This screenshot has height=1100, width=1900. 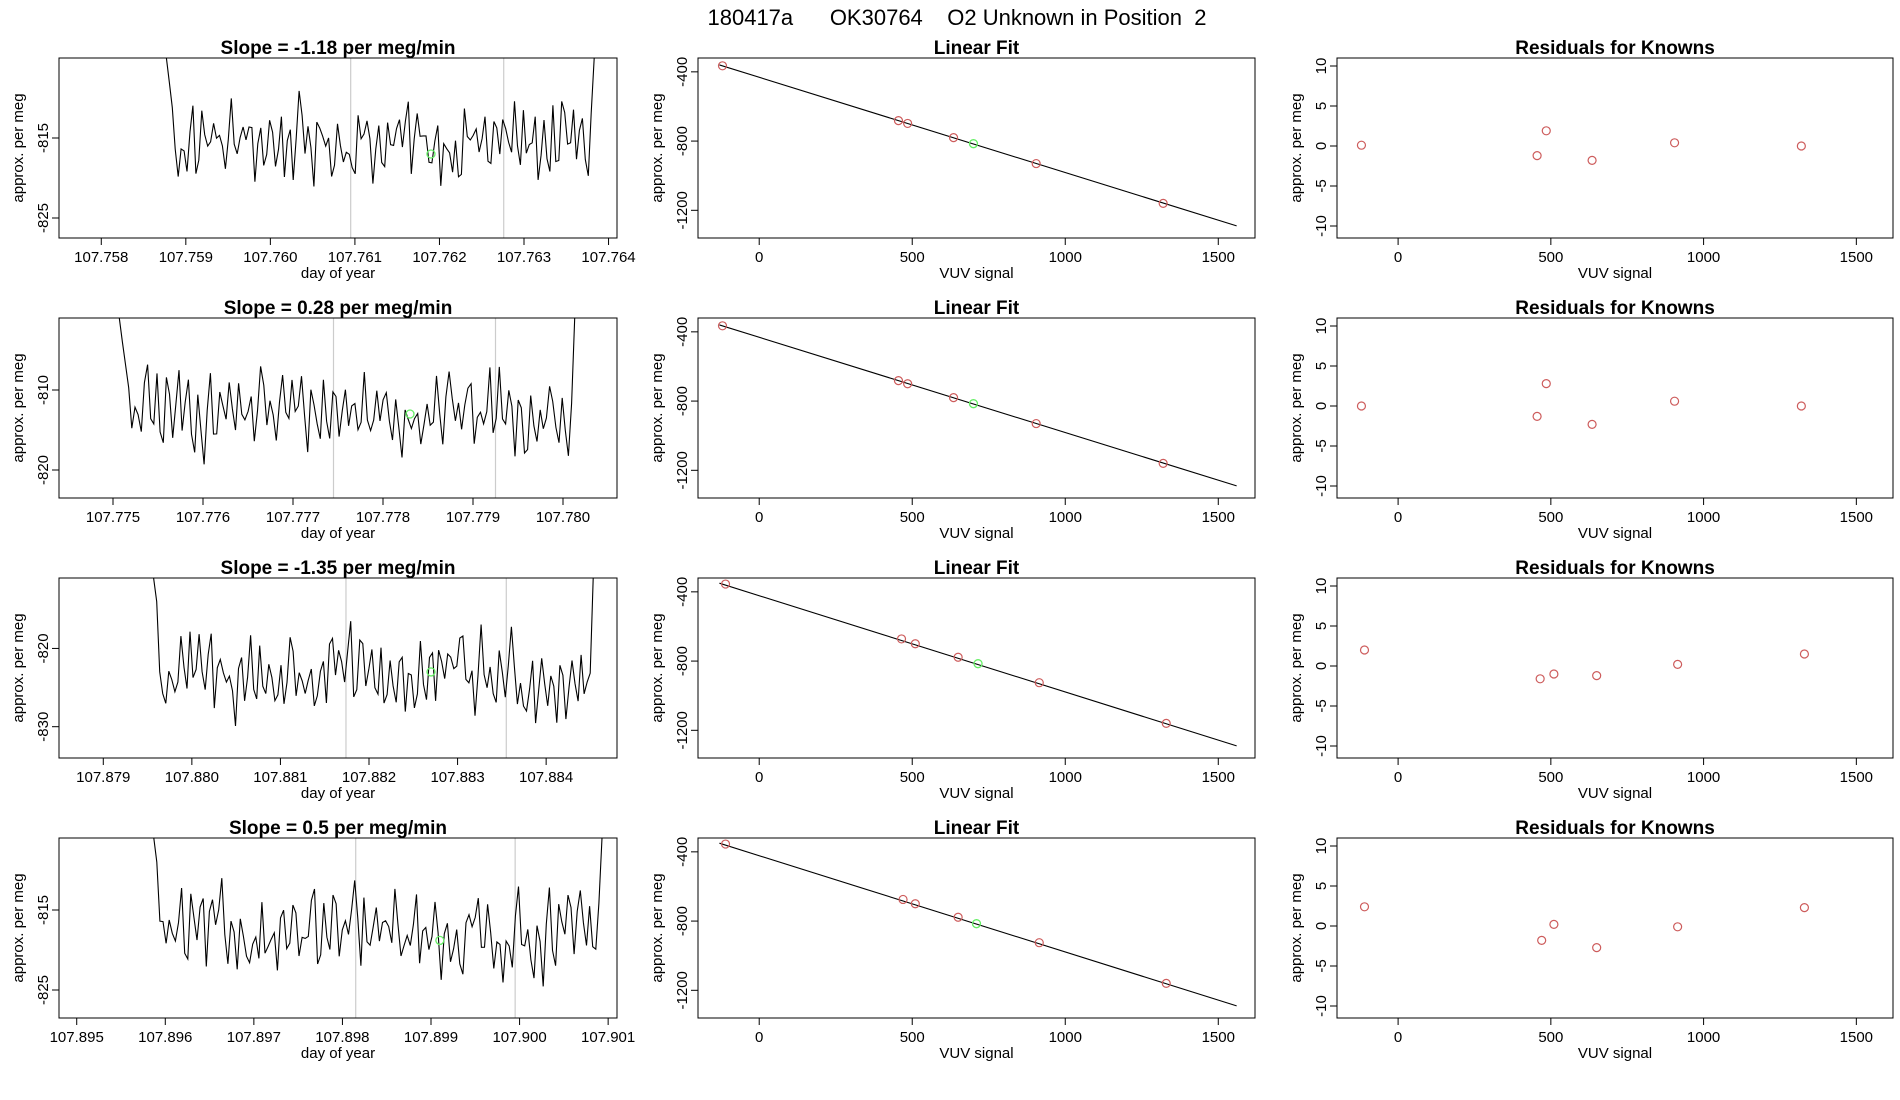 I want to click on y-tick-label: -10, so click(x=1321, y=746).